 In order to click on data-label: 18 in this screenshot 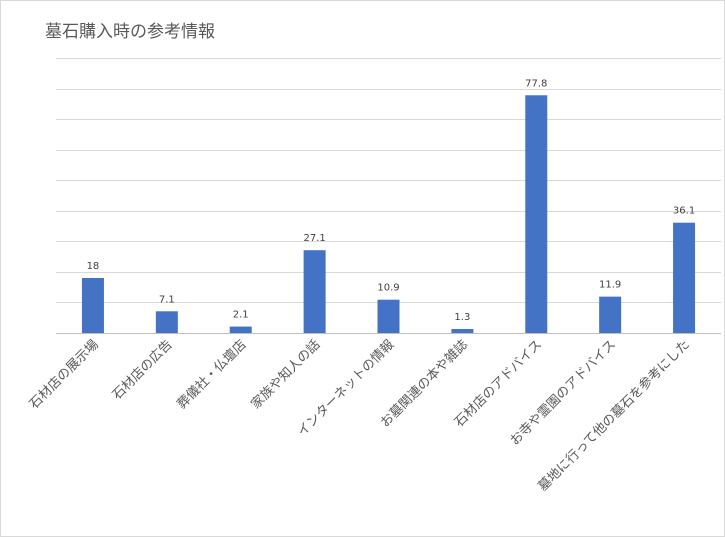, I will do `click(93, 266)`.